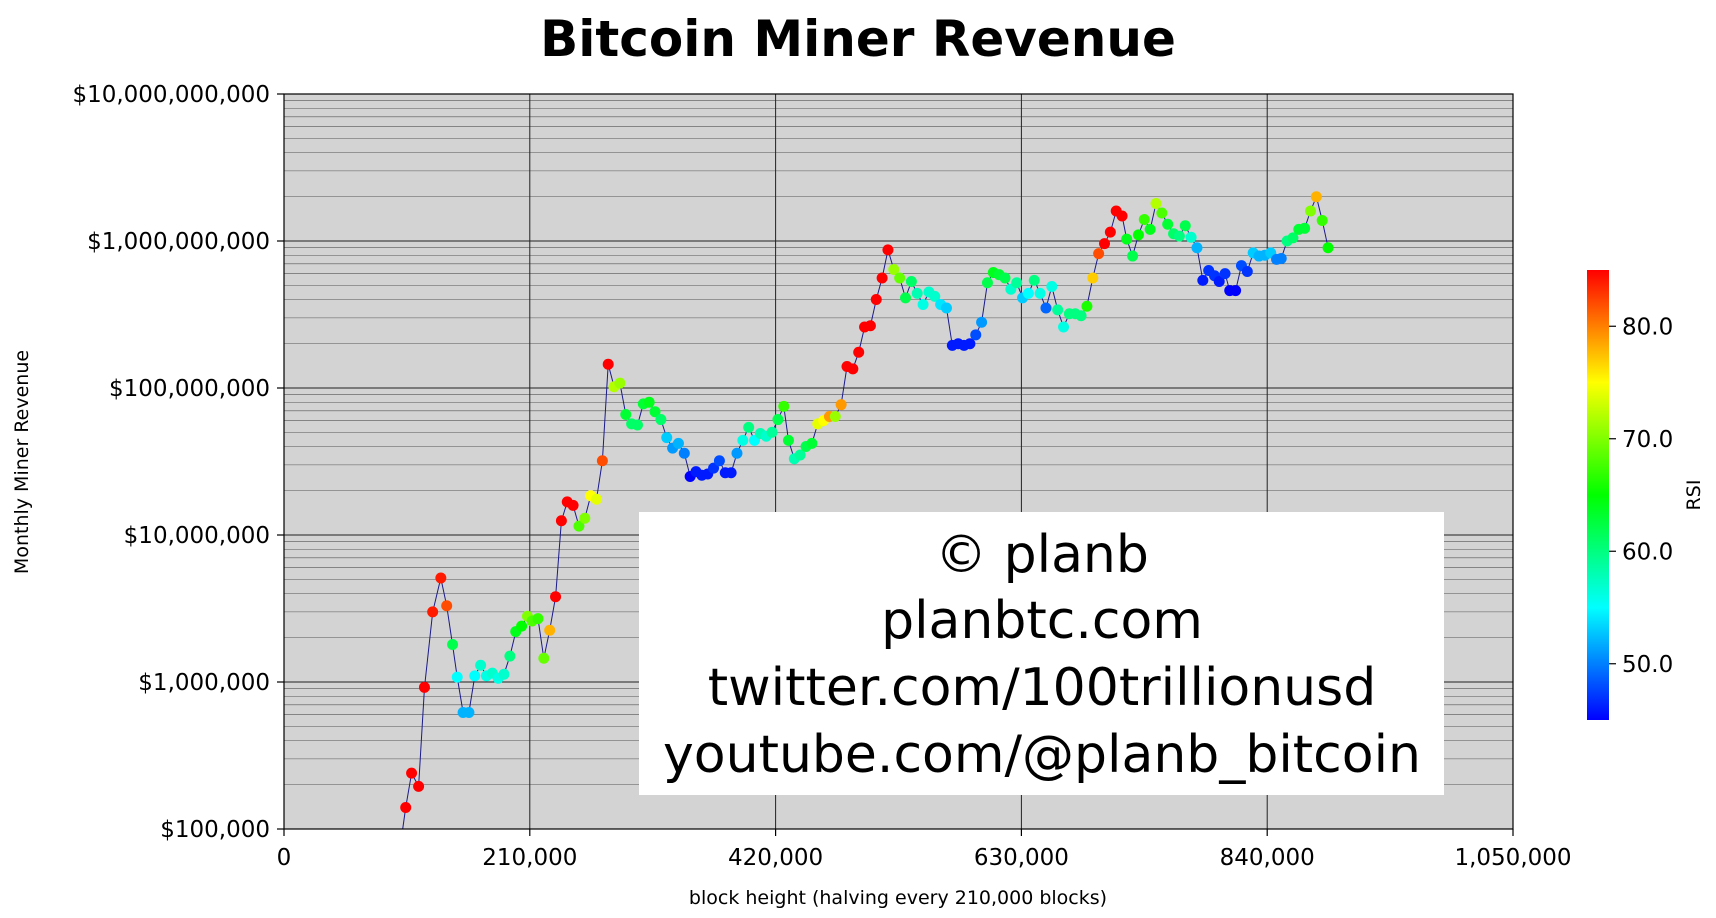 The height and width of the screenshot is (918, 1716). Describe the element at coordinates (1021, 858) in the screenshot. I see `x-tick-label: 630,000` at that location.